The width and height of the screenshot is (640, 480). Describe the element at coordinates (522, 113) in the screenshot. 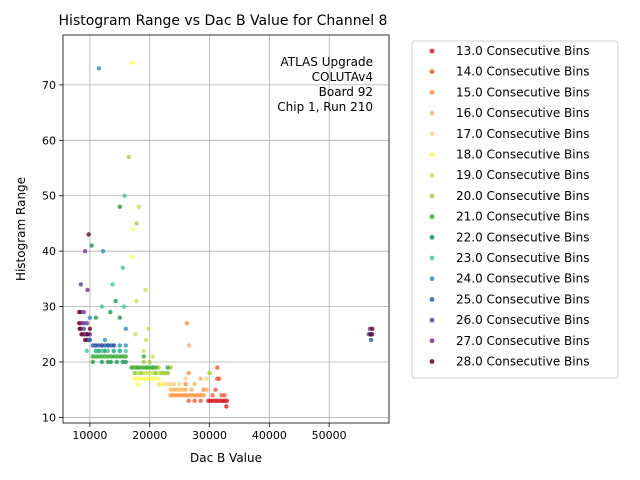

I see `legend-entry: 16.0 Consecutive Bins` at that location.